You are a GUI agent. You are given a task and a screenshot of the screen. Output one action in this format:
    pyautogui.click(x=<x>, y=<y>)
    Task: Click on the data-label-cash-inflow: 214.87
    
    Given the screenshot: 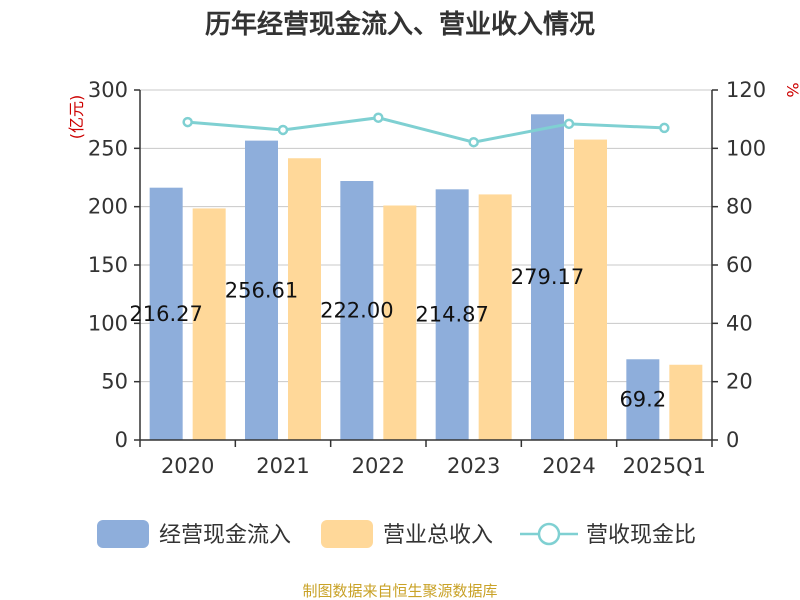 What is the action you would take?
    pyautogui.click(x=451, y=315)
    